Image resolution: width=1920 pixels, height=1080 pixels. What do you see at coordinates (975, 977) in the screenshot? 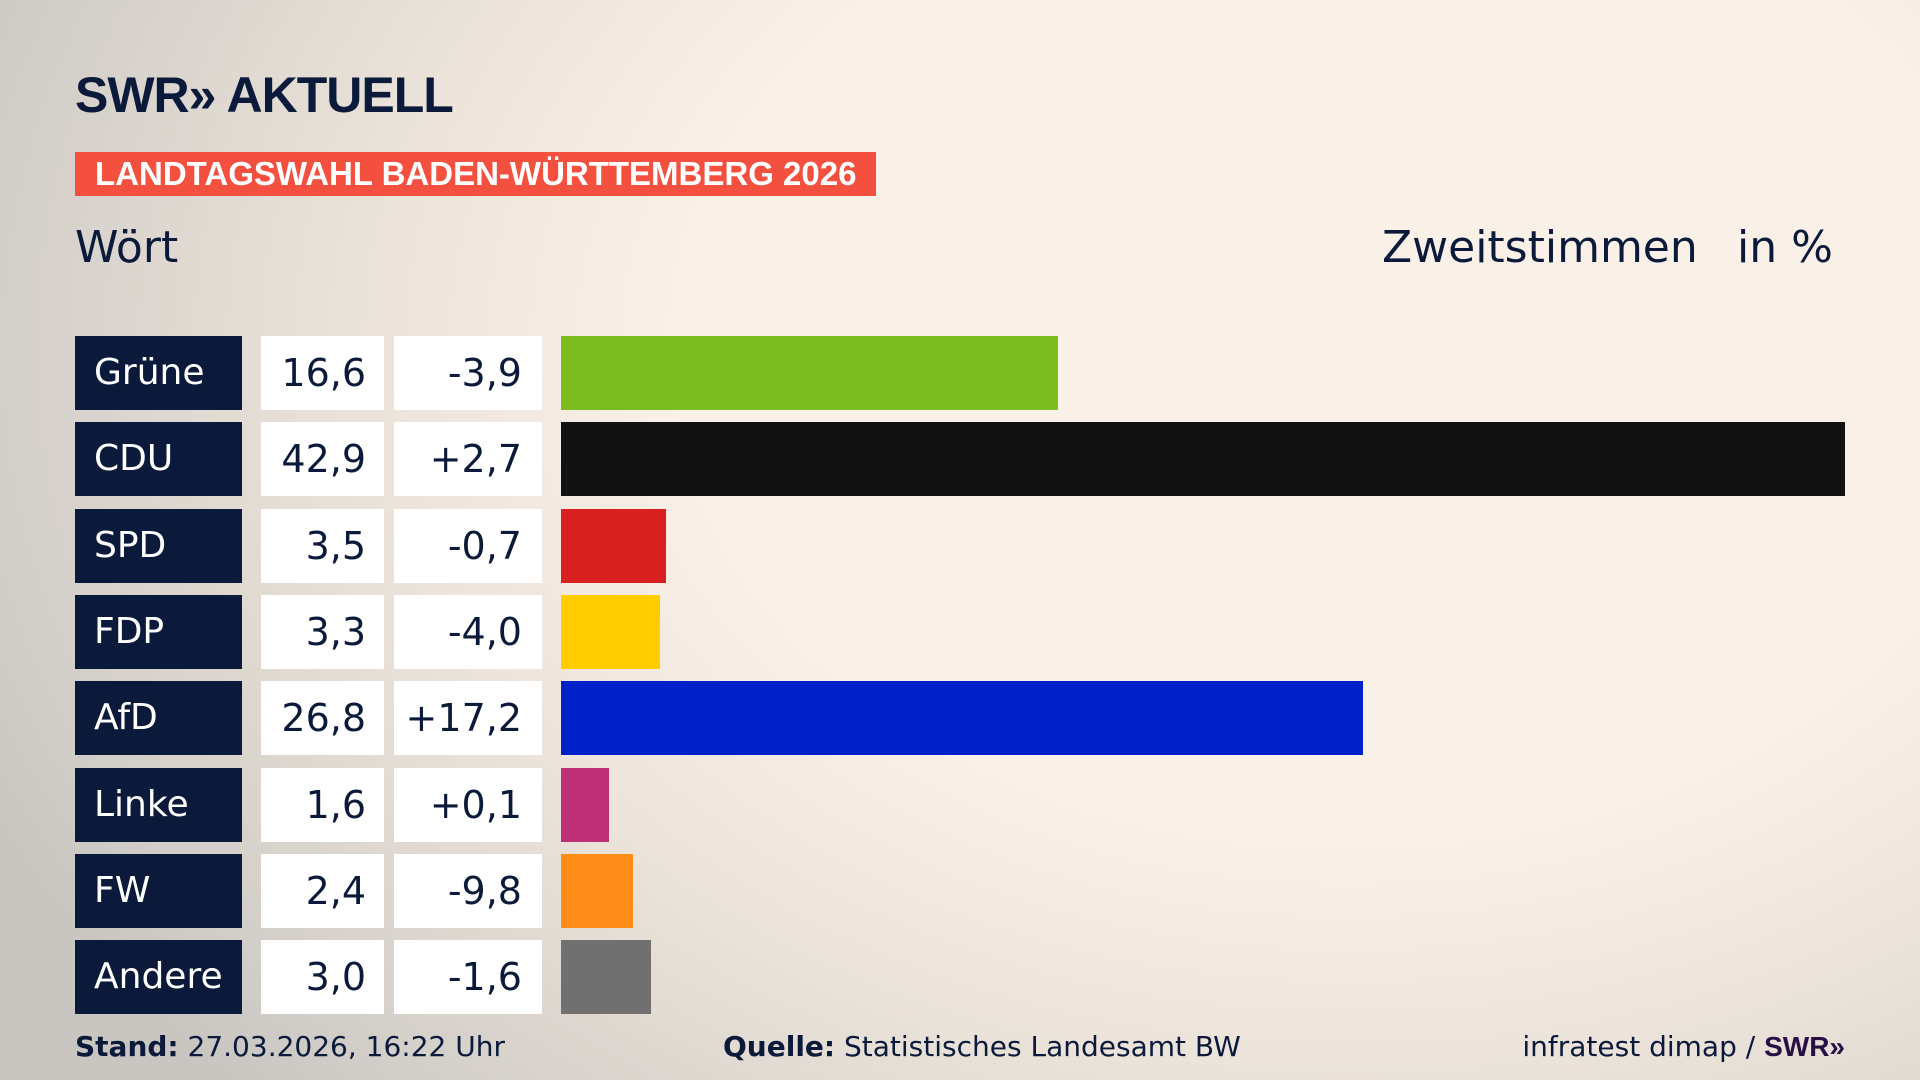
I see `result-row: Andere 3,0 -1,6` at bounding box center [975, 977].